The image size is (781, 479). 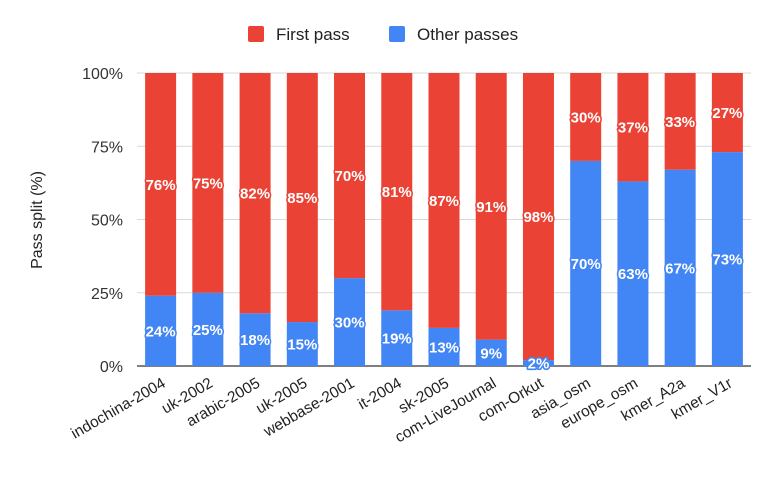 I want to click on legend-label-other-passes: Other passes, so click(x=467, y=34).